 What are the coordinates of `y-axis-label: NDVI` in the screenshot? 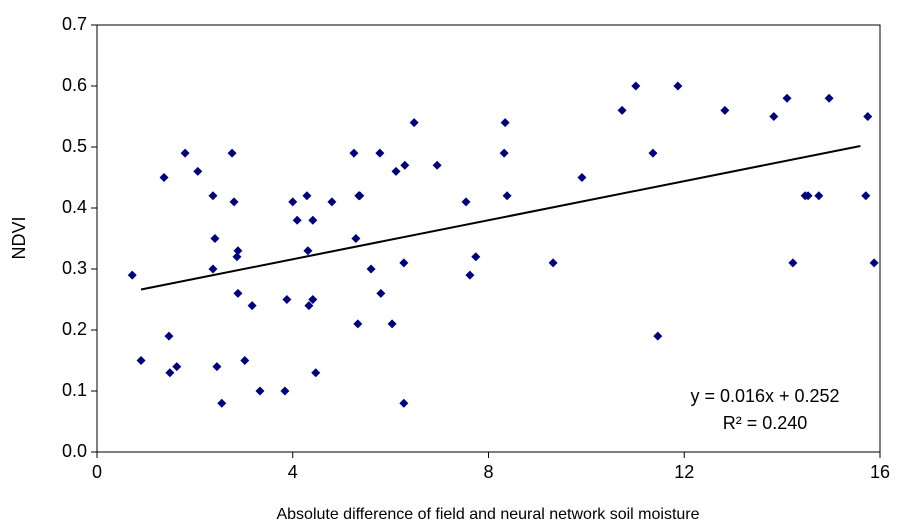 It's located at (19, 237).